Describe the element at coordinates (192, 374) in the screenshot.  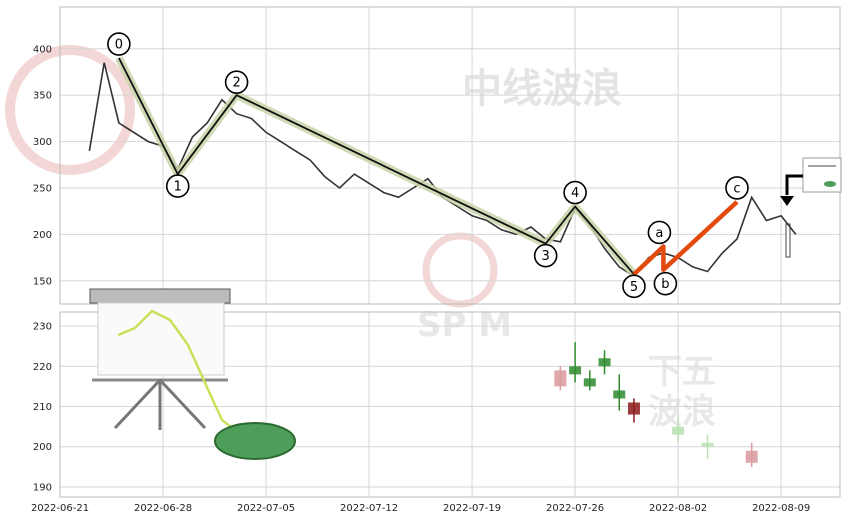
I see `blackboard-icon` at that location.